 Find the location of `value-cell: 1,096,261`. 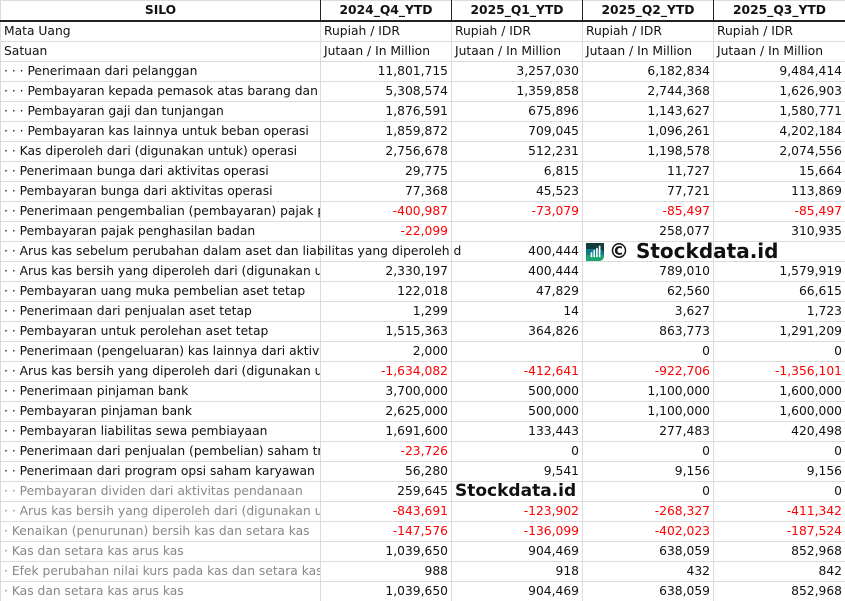

value-cell: 1,096,261 is located at coordinates (648, 131).